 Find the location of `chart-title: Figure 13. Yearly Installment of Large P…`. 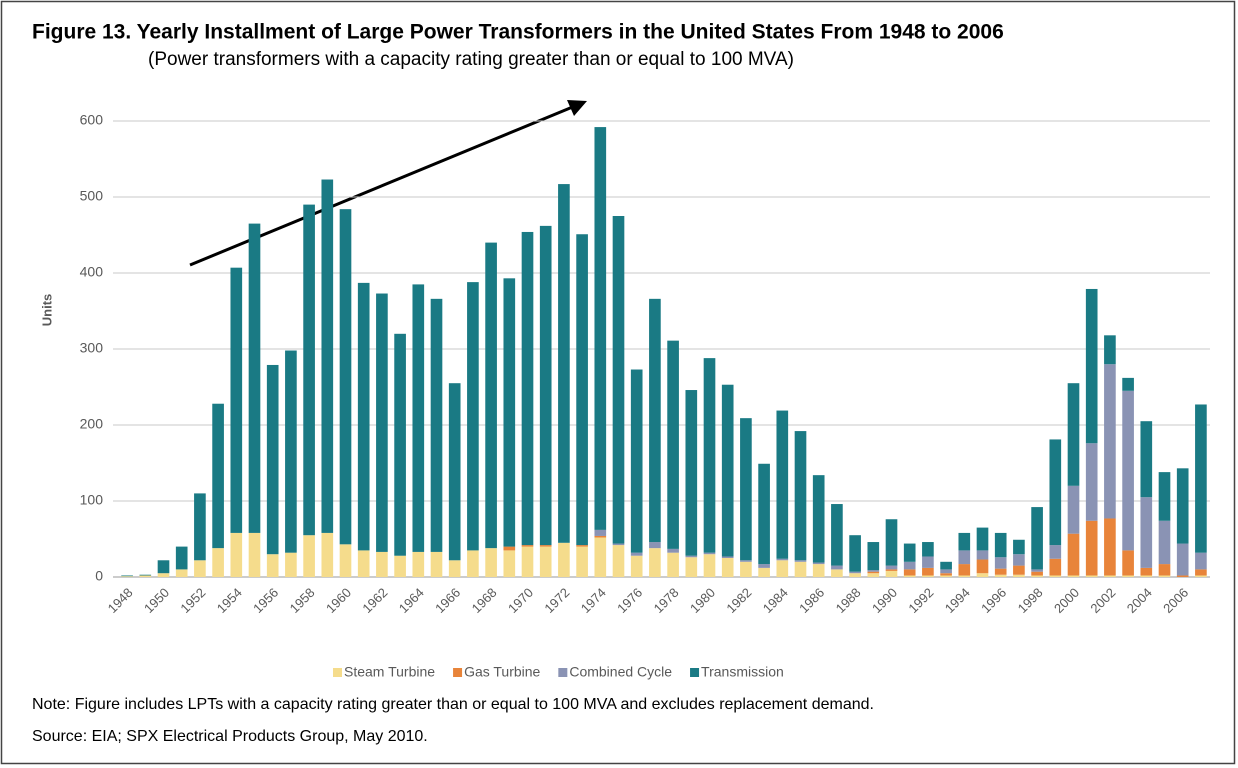

chart-title: Figure 13. Yearly Installment of Large P… is located at coordinates (518, 32).